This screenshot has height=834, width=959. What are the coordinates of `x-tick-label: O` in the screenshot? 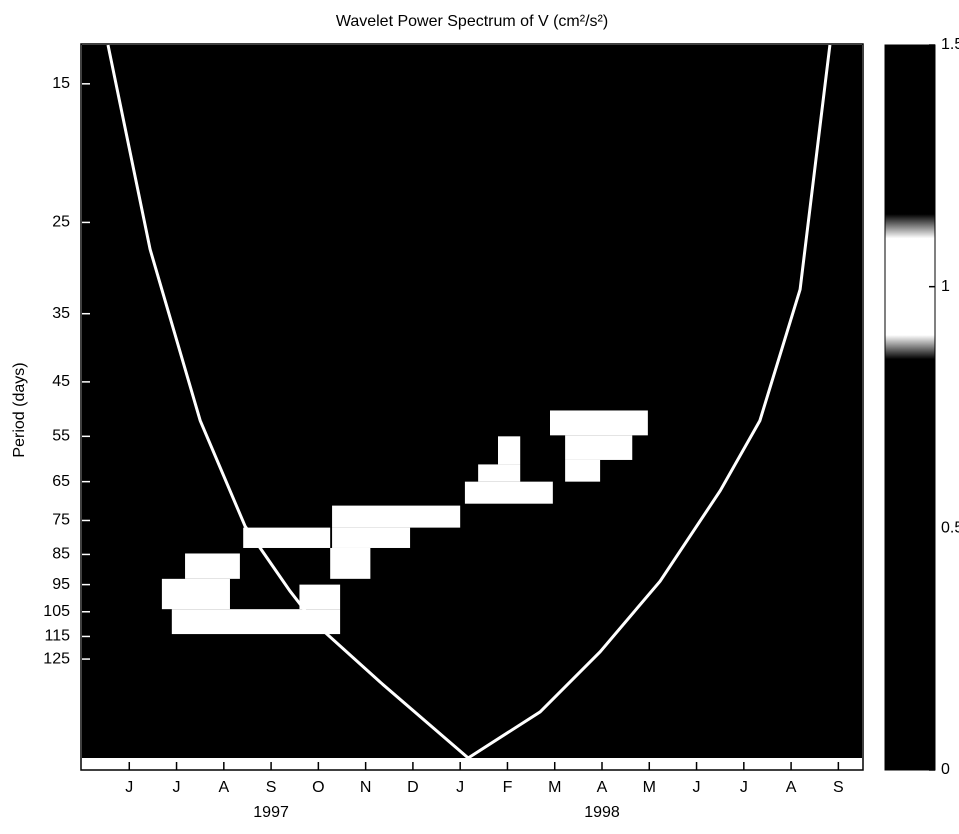 It's located at (318, 787).